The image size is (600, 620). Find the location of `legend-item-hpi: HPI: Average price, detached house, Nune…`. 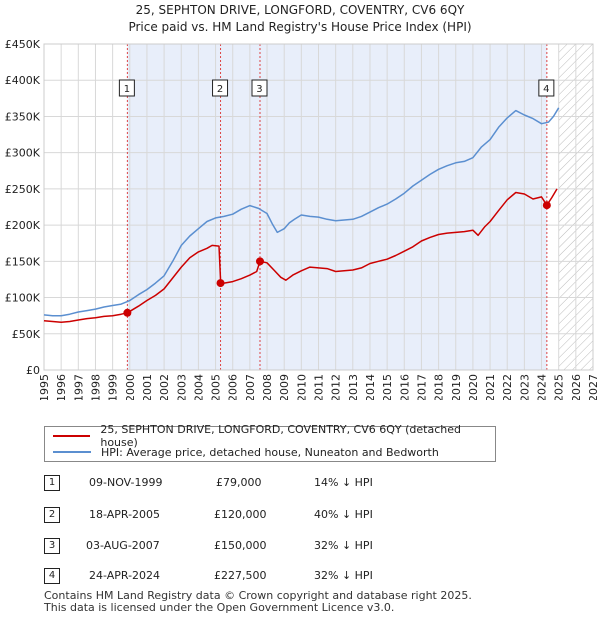

legend-item-hpi: HPI: Average price, detached house, Nune… is located at coordinates (246, 452).